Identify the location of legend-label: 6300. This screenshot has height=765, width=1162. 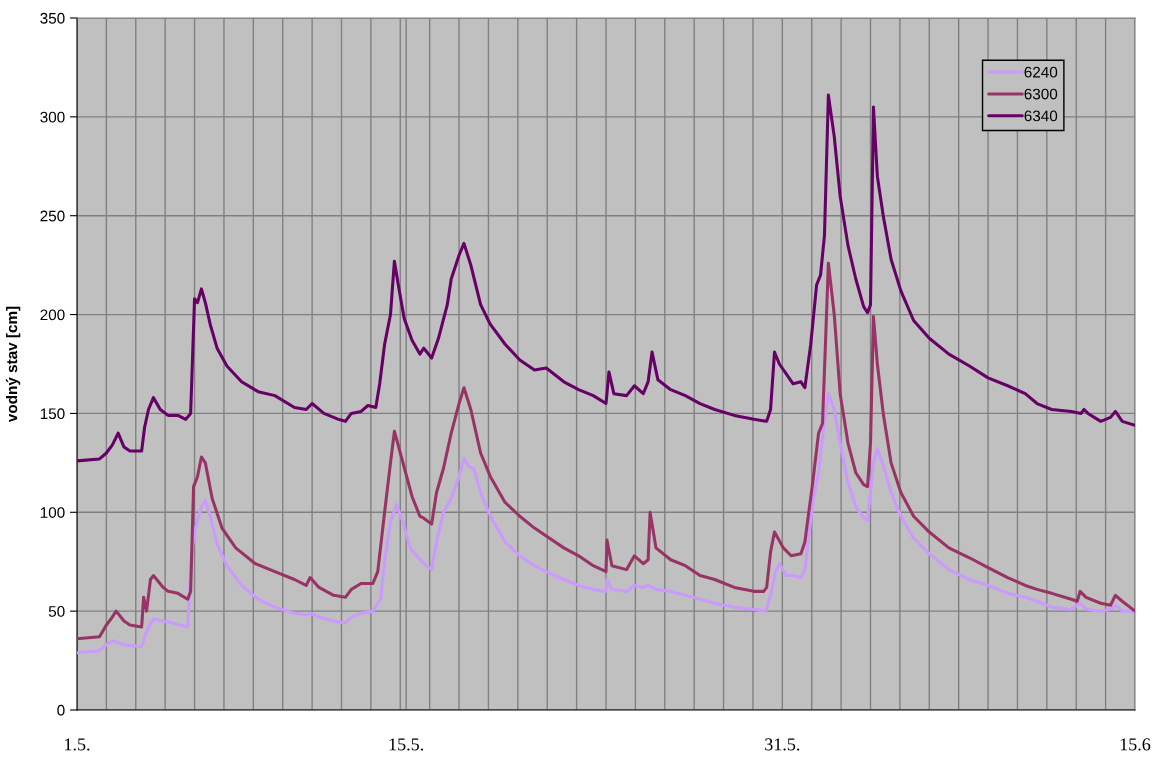
(1041, 94).